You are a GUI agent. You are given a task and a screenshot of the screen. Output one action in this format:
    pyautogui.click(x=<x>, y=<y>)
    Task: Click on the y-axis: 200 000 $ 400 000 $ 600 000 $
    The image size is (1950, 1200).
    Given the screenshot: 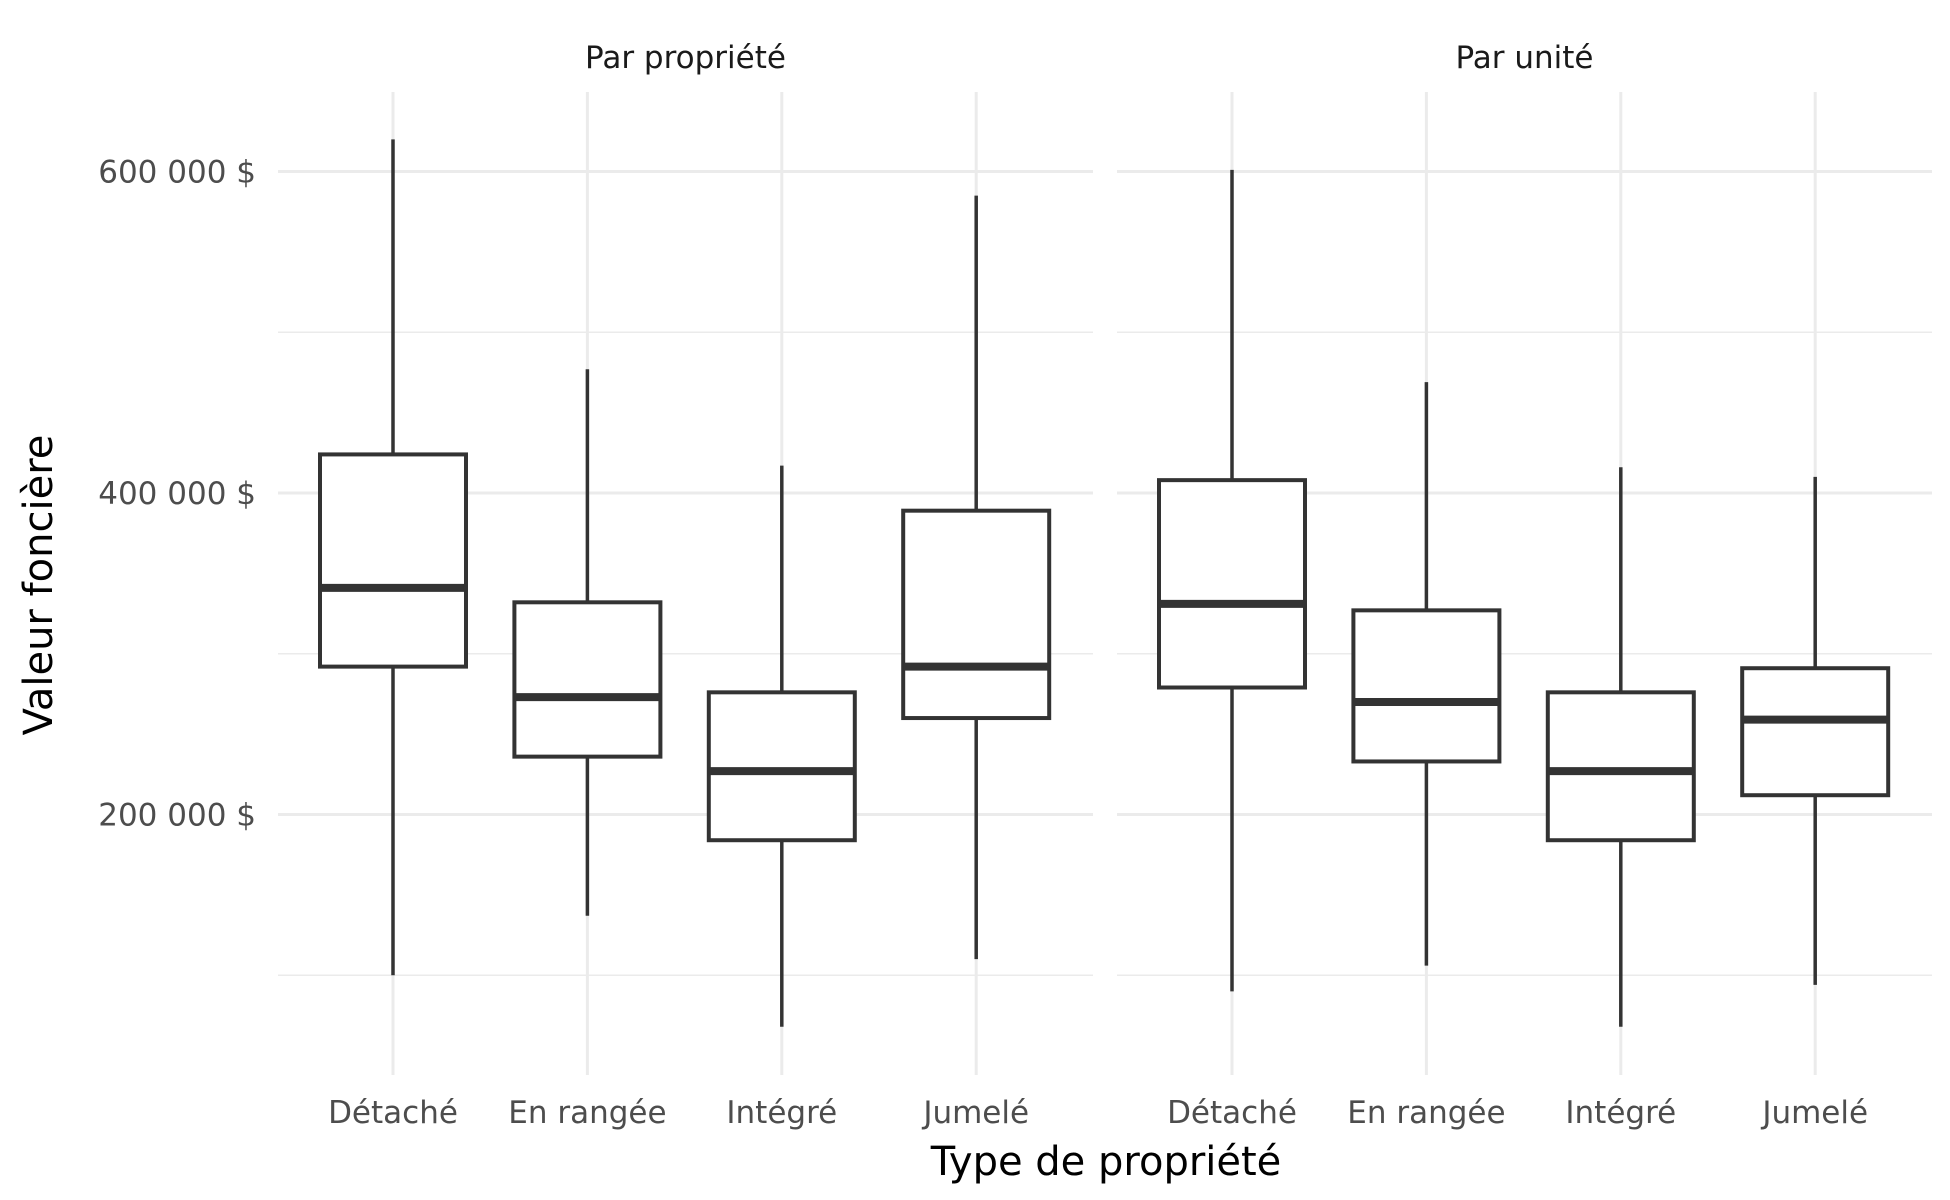 What is the action you would take?
    pyautogui.click(x=177, y=494)
    